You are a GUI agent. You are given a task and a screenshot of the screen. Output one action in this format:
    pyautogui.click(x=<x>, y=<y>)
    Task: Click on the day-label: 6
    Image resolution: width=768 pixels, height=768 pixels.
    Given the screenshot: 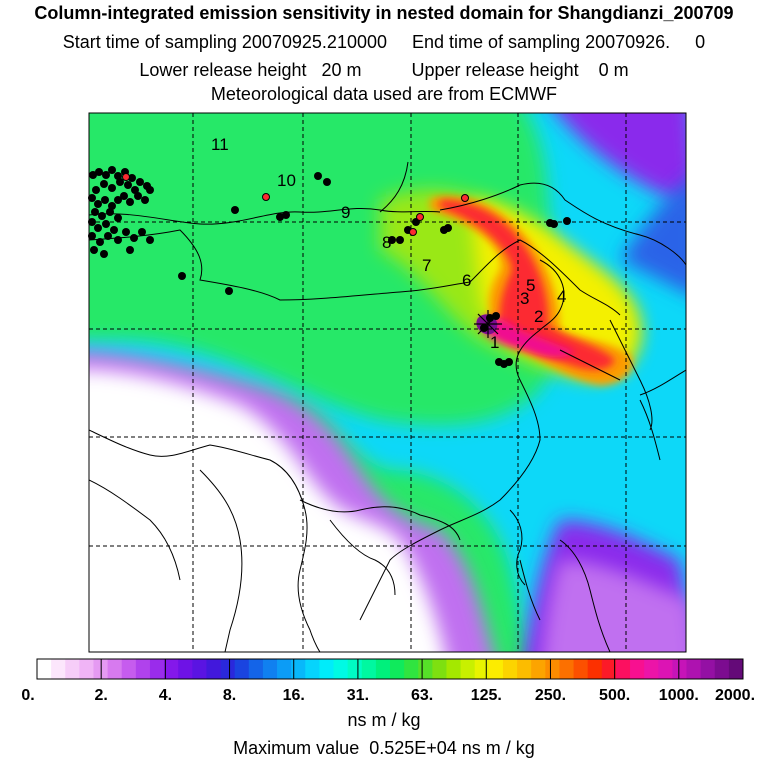 What is the action you would take?
    pyautogui.click(x=466, y=280)
    